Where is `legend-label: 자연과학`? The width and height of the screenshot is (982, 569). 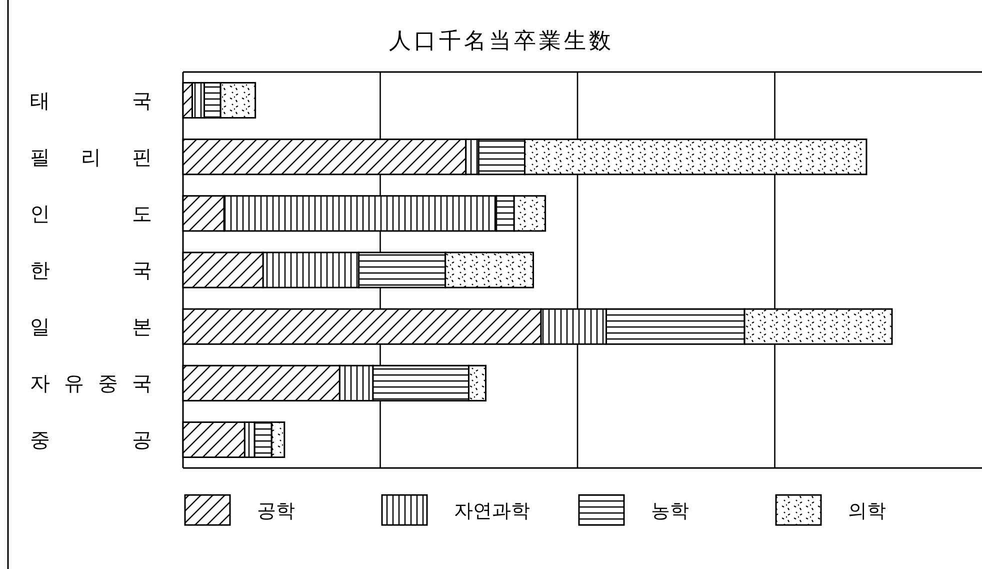
legend-label: 자연과학 is located at coordinates (492, 511).